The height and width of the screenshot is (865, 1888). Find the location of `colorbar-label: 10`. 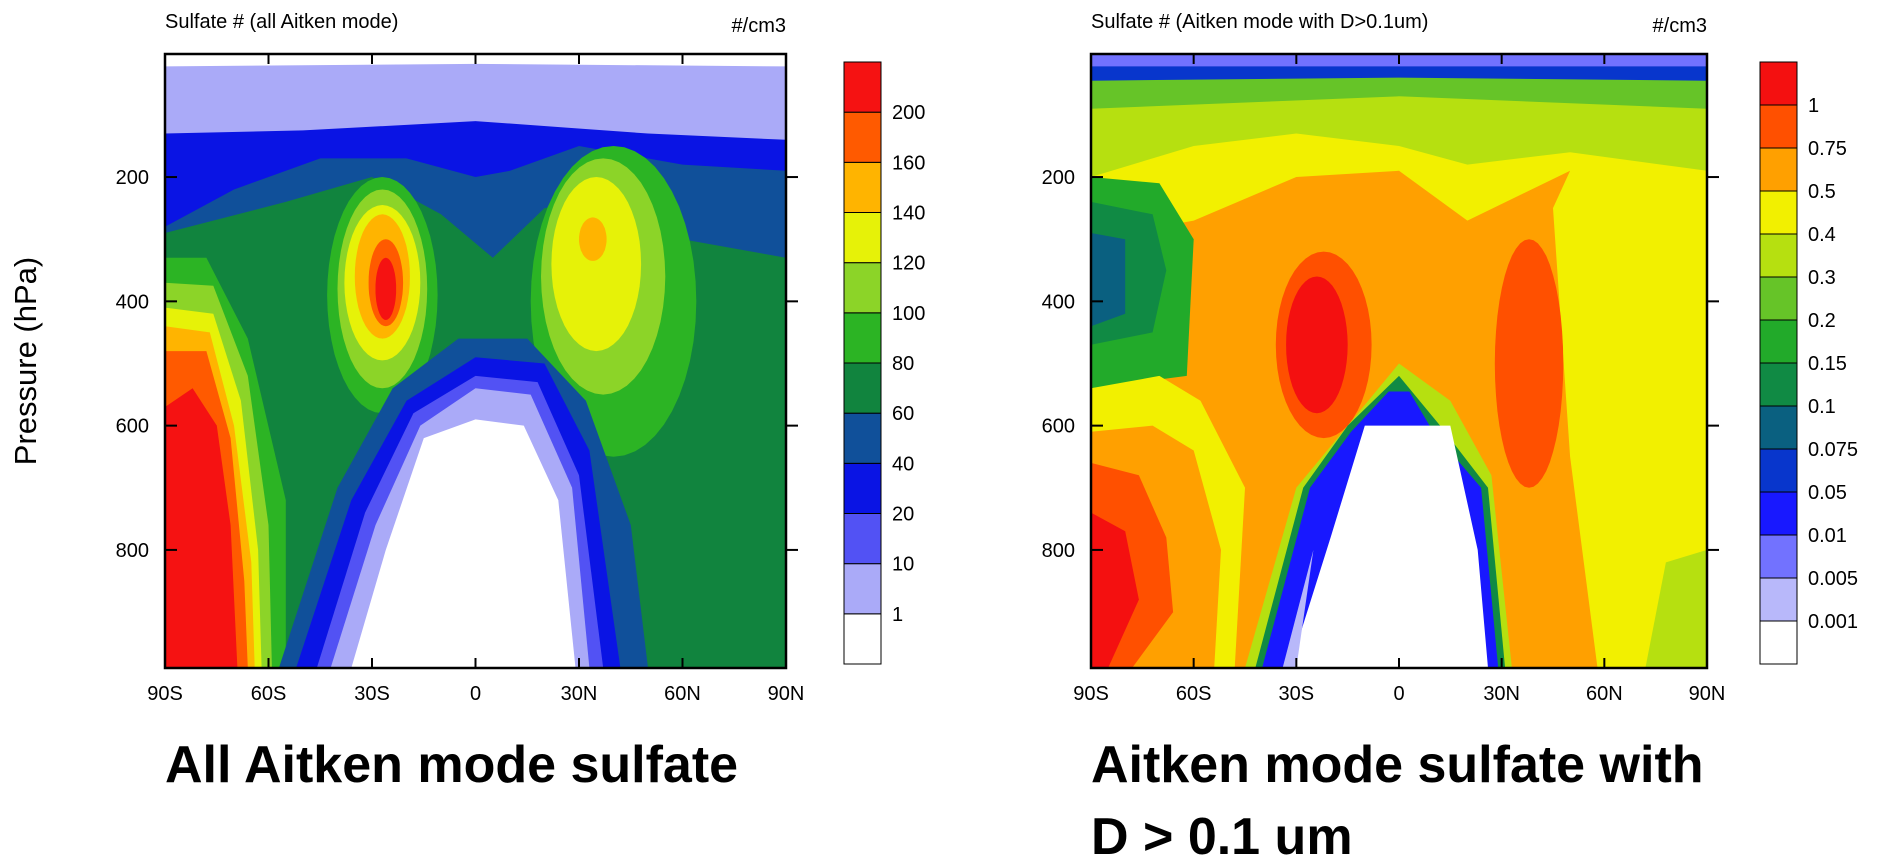

colorbar-label: 10 is located at coordinates (903, 565).